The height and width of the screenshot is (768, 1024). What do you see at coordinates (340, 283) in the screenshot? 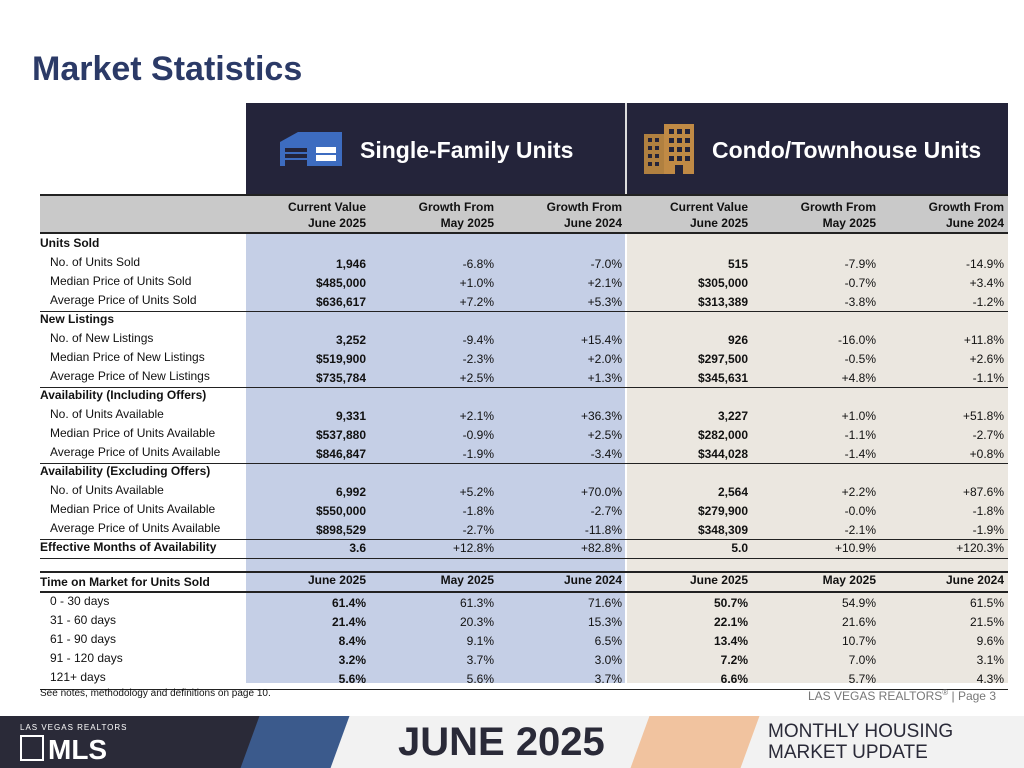
I see `table-cell: $485,000` at bounding box center [340, 283].